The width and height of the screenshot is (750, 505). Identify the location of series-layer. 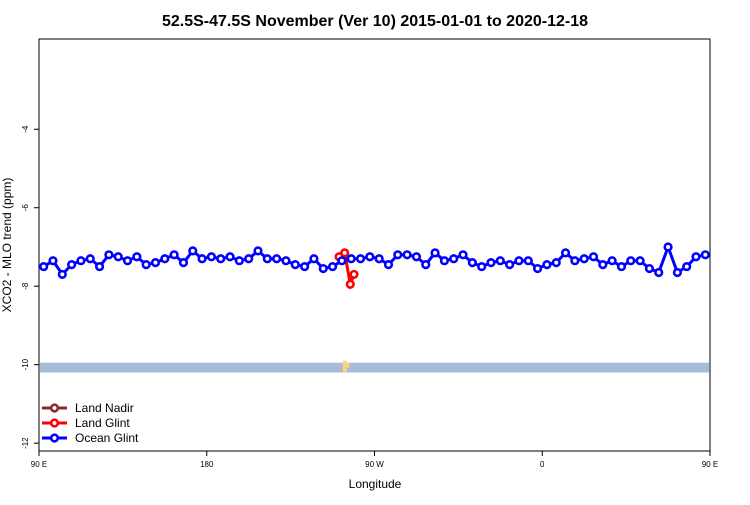
(374, 266).